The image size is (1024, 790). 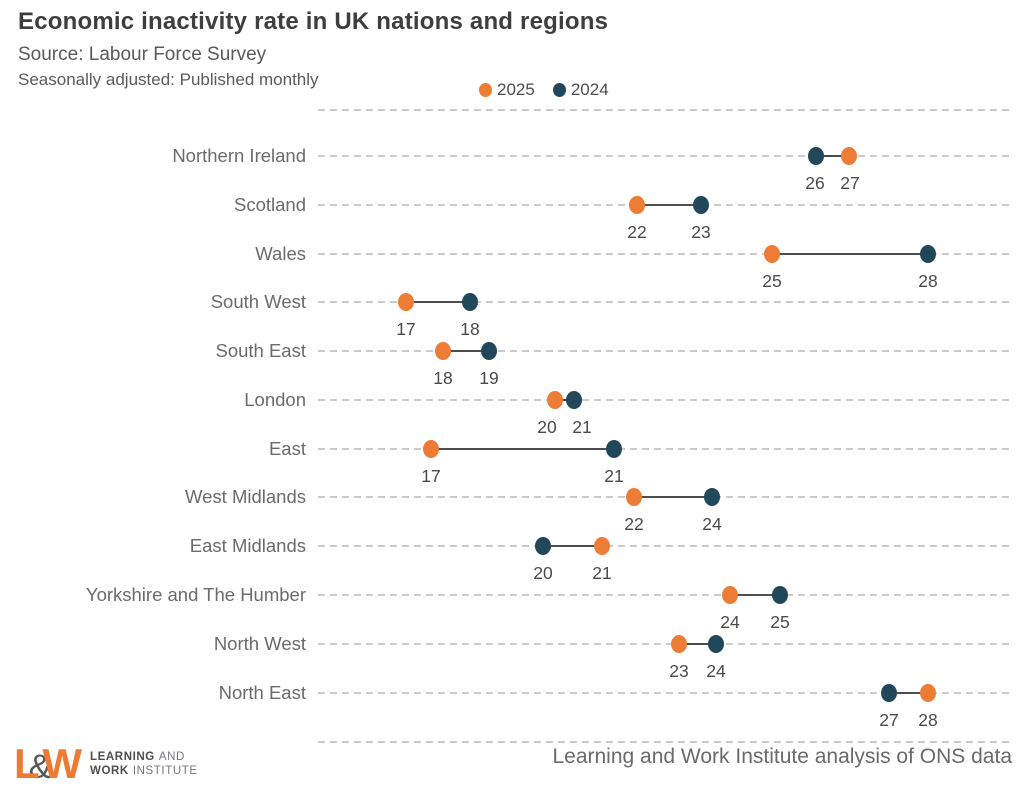 What do you see at coordinates (258, 301) in the screenshot?
I see `row-label: South West` at bounding box center [258, 301].